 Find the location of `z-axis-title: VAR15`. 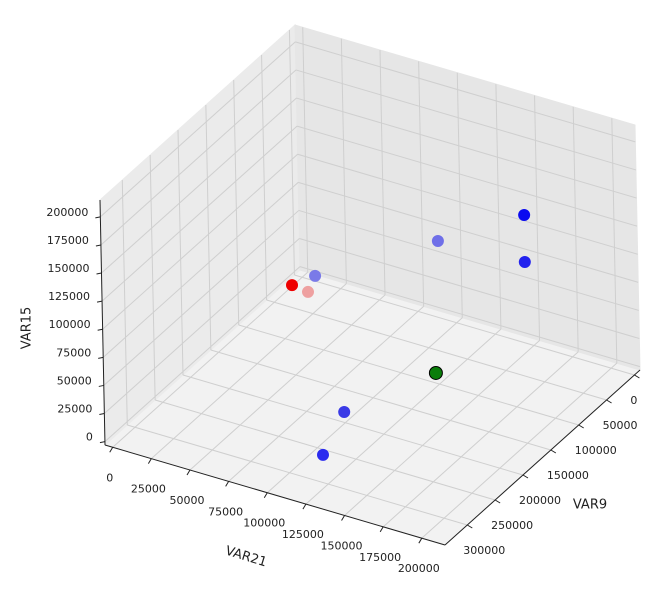

z-axis-title: VAR15 is located at coordinates (27, 328).